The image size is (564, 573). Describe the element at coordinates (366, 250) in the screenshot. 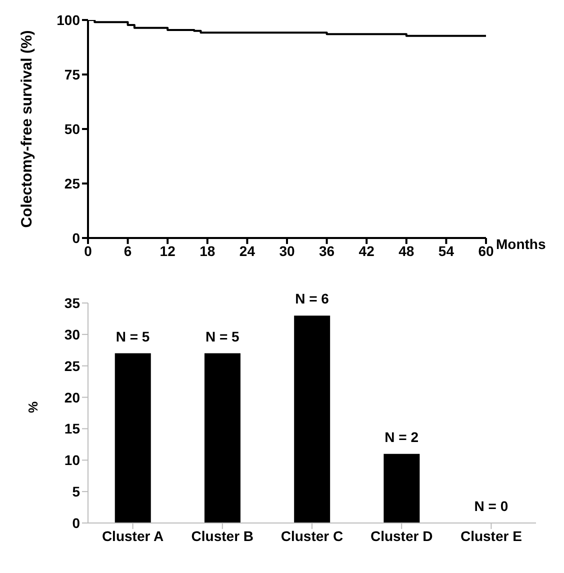

I see `x-tick-label: 42` at that location.